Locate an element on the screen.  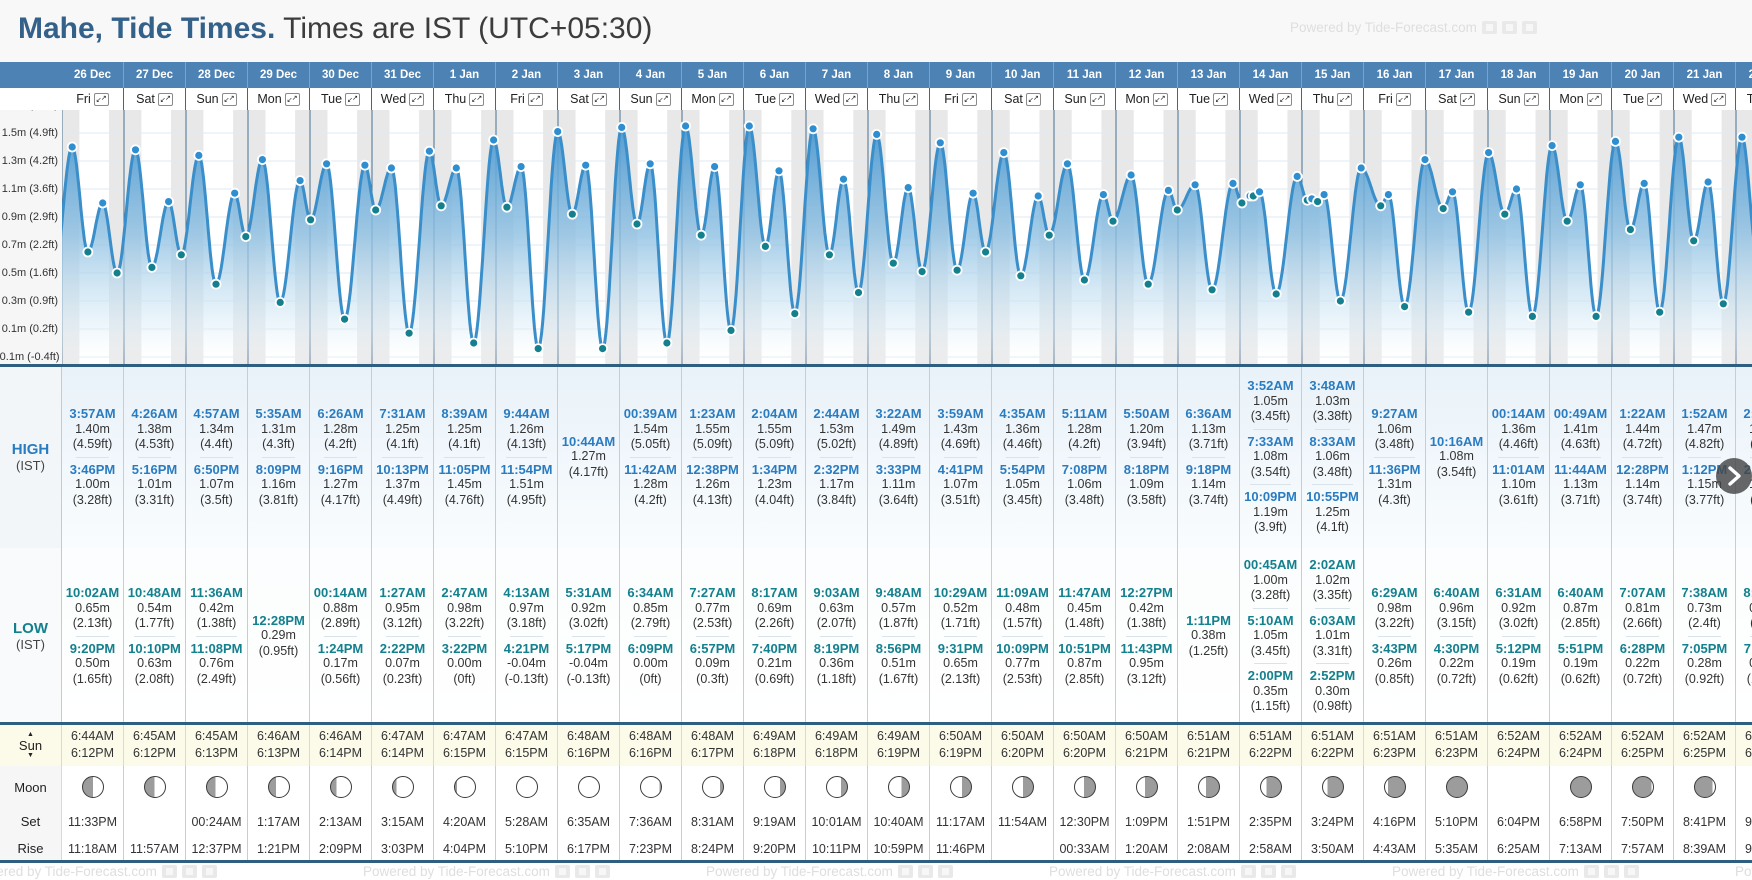
next-days-button is located at coordinates (1734, 476).